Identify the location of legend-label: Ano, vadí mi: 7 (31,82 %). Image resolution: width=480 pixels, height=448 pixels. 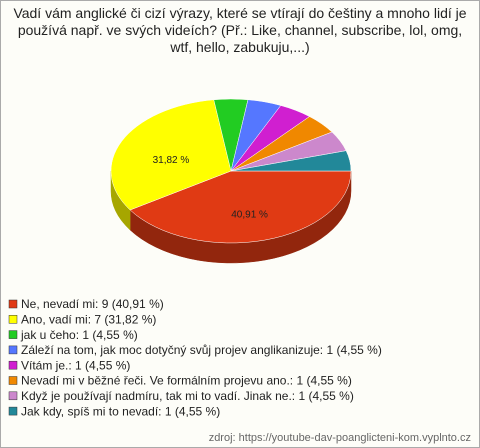
(88, 319).